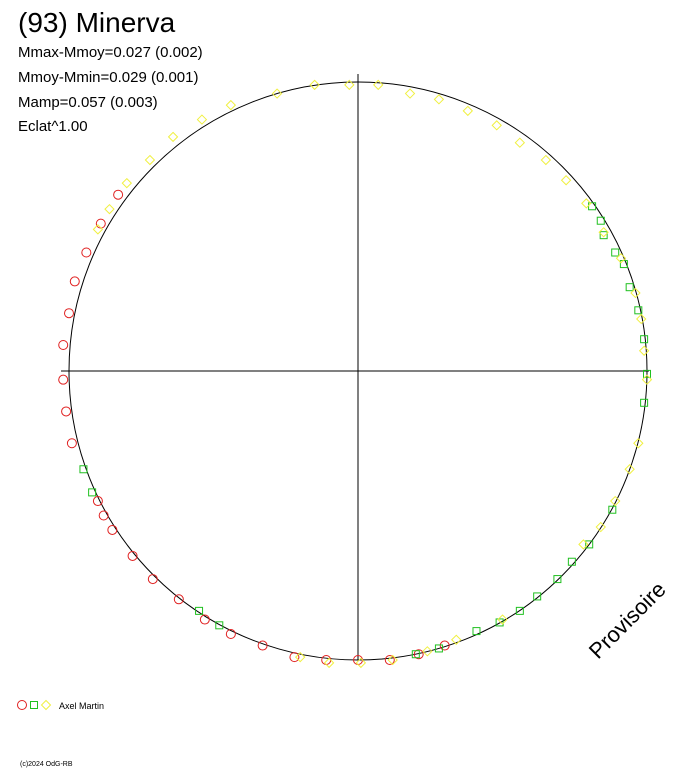 This screenshot has height=768, width=688. Describe the element at coordinates (108, 77) in the screenshot. I see `annotation: Mmoy-Mmin=0.029 (0.001)` at that location.